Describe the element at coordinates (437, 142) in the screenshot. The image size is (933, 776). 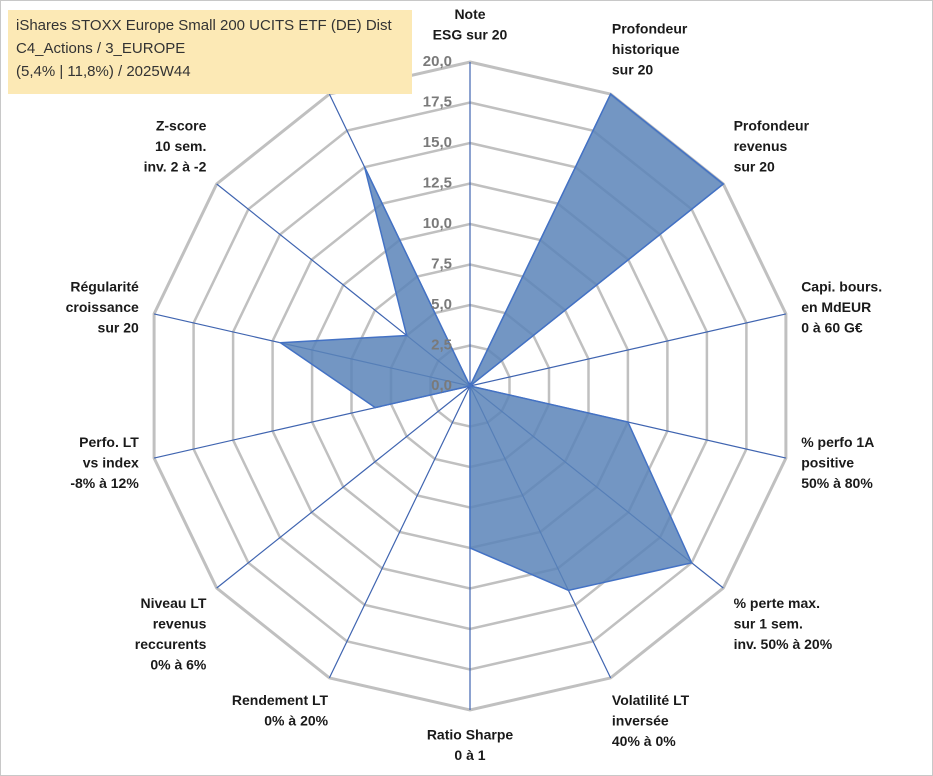
I see `tick-label: 15,0` at that location.